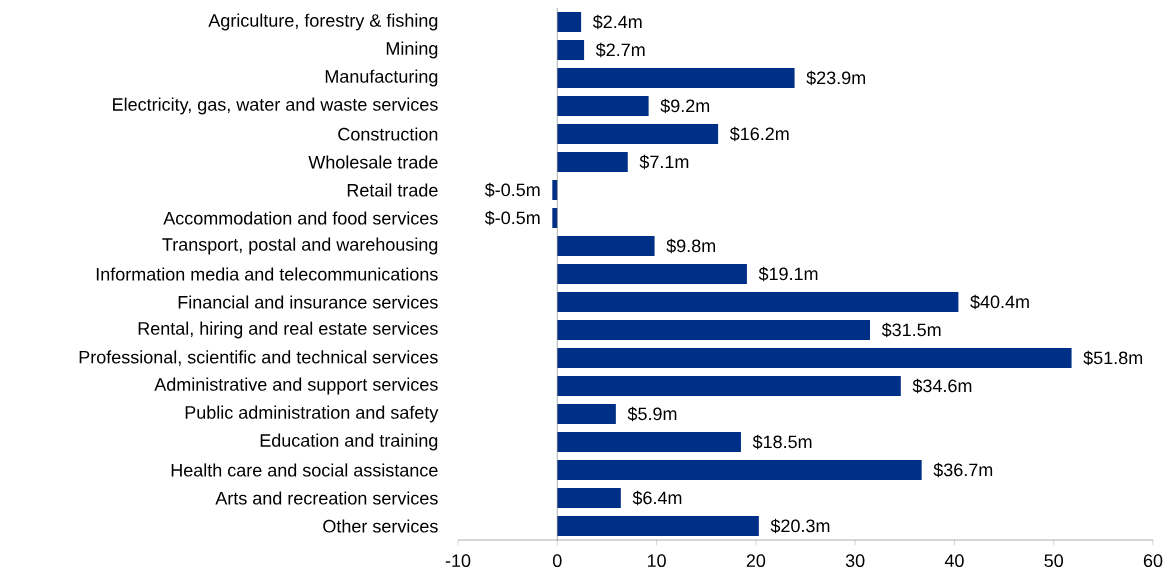 This screenshot has width=1169, height=574. I want to click on x-tick-label: 30, so click(855, 561).